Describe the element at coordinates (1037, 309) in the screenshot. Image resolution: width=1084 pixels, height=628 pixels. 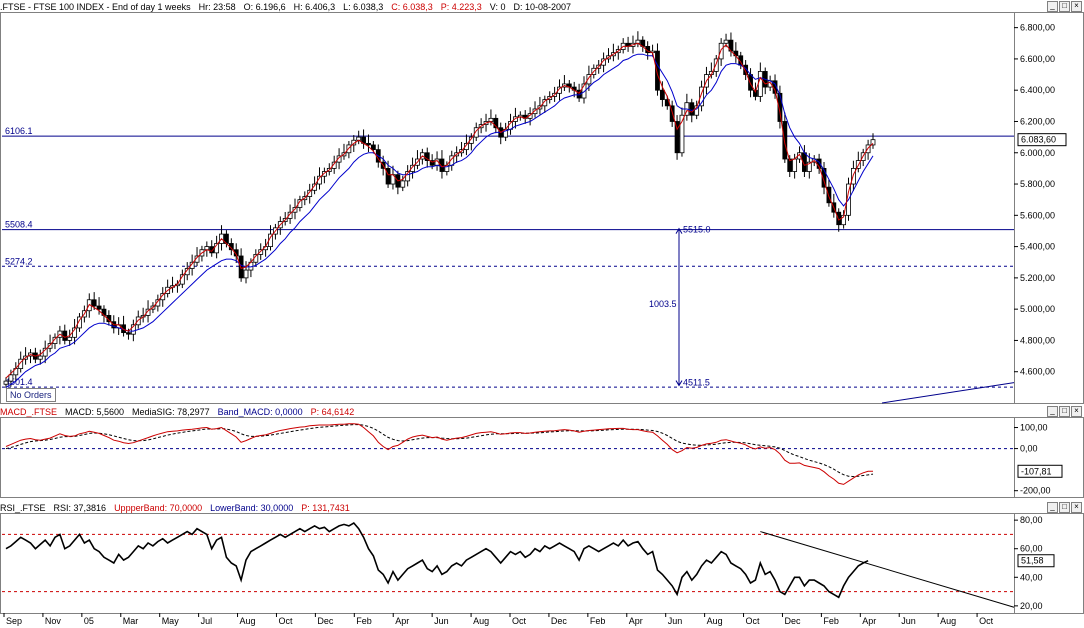
I see `price-ytick-label: 5.000,00` at that location.